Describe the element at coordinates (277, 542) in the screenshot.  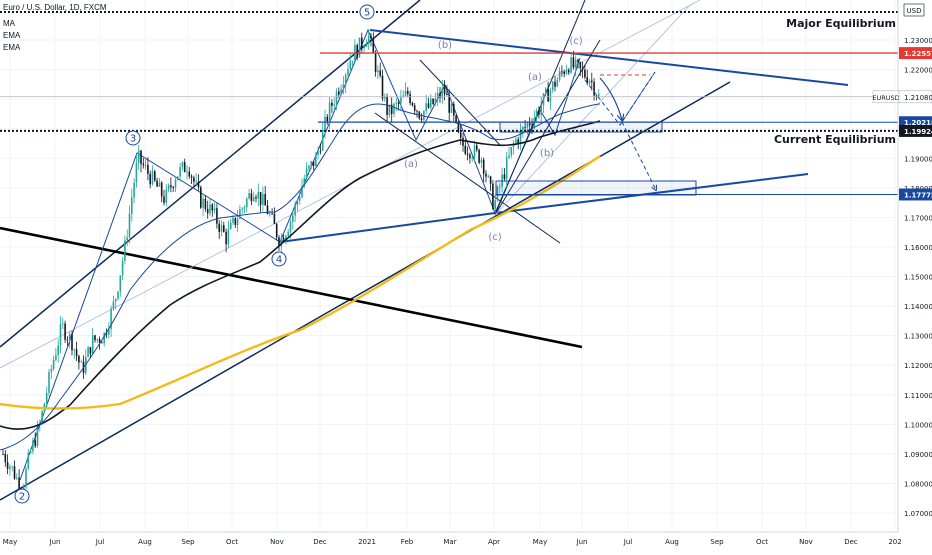
I see `time-tick-label: Nov` at that location.